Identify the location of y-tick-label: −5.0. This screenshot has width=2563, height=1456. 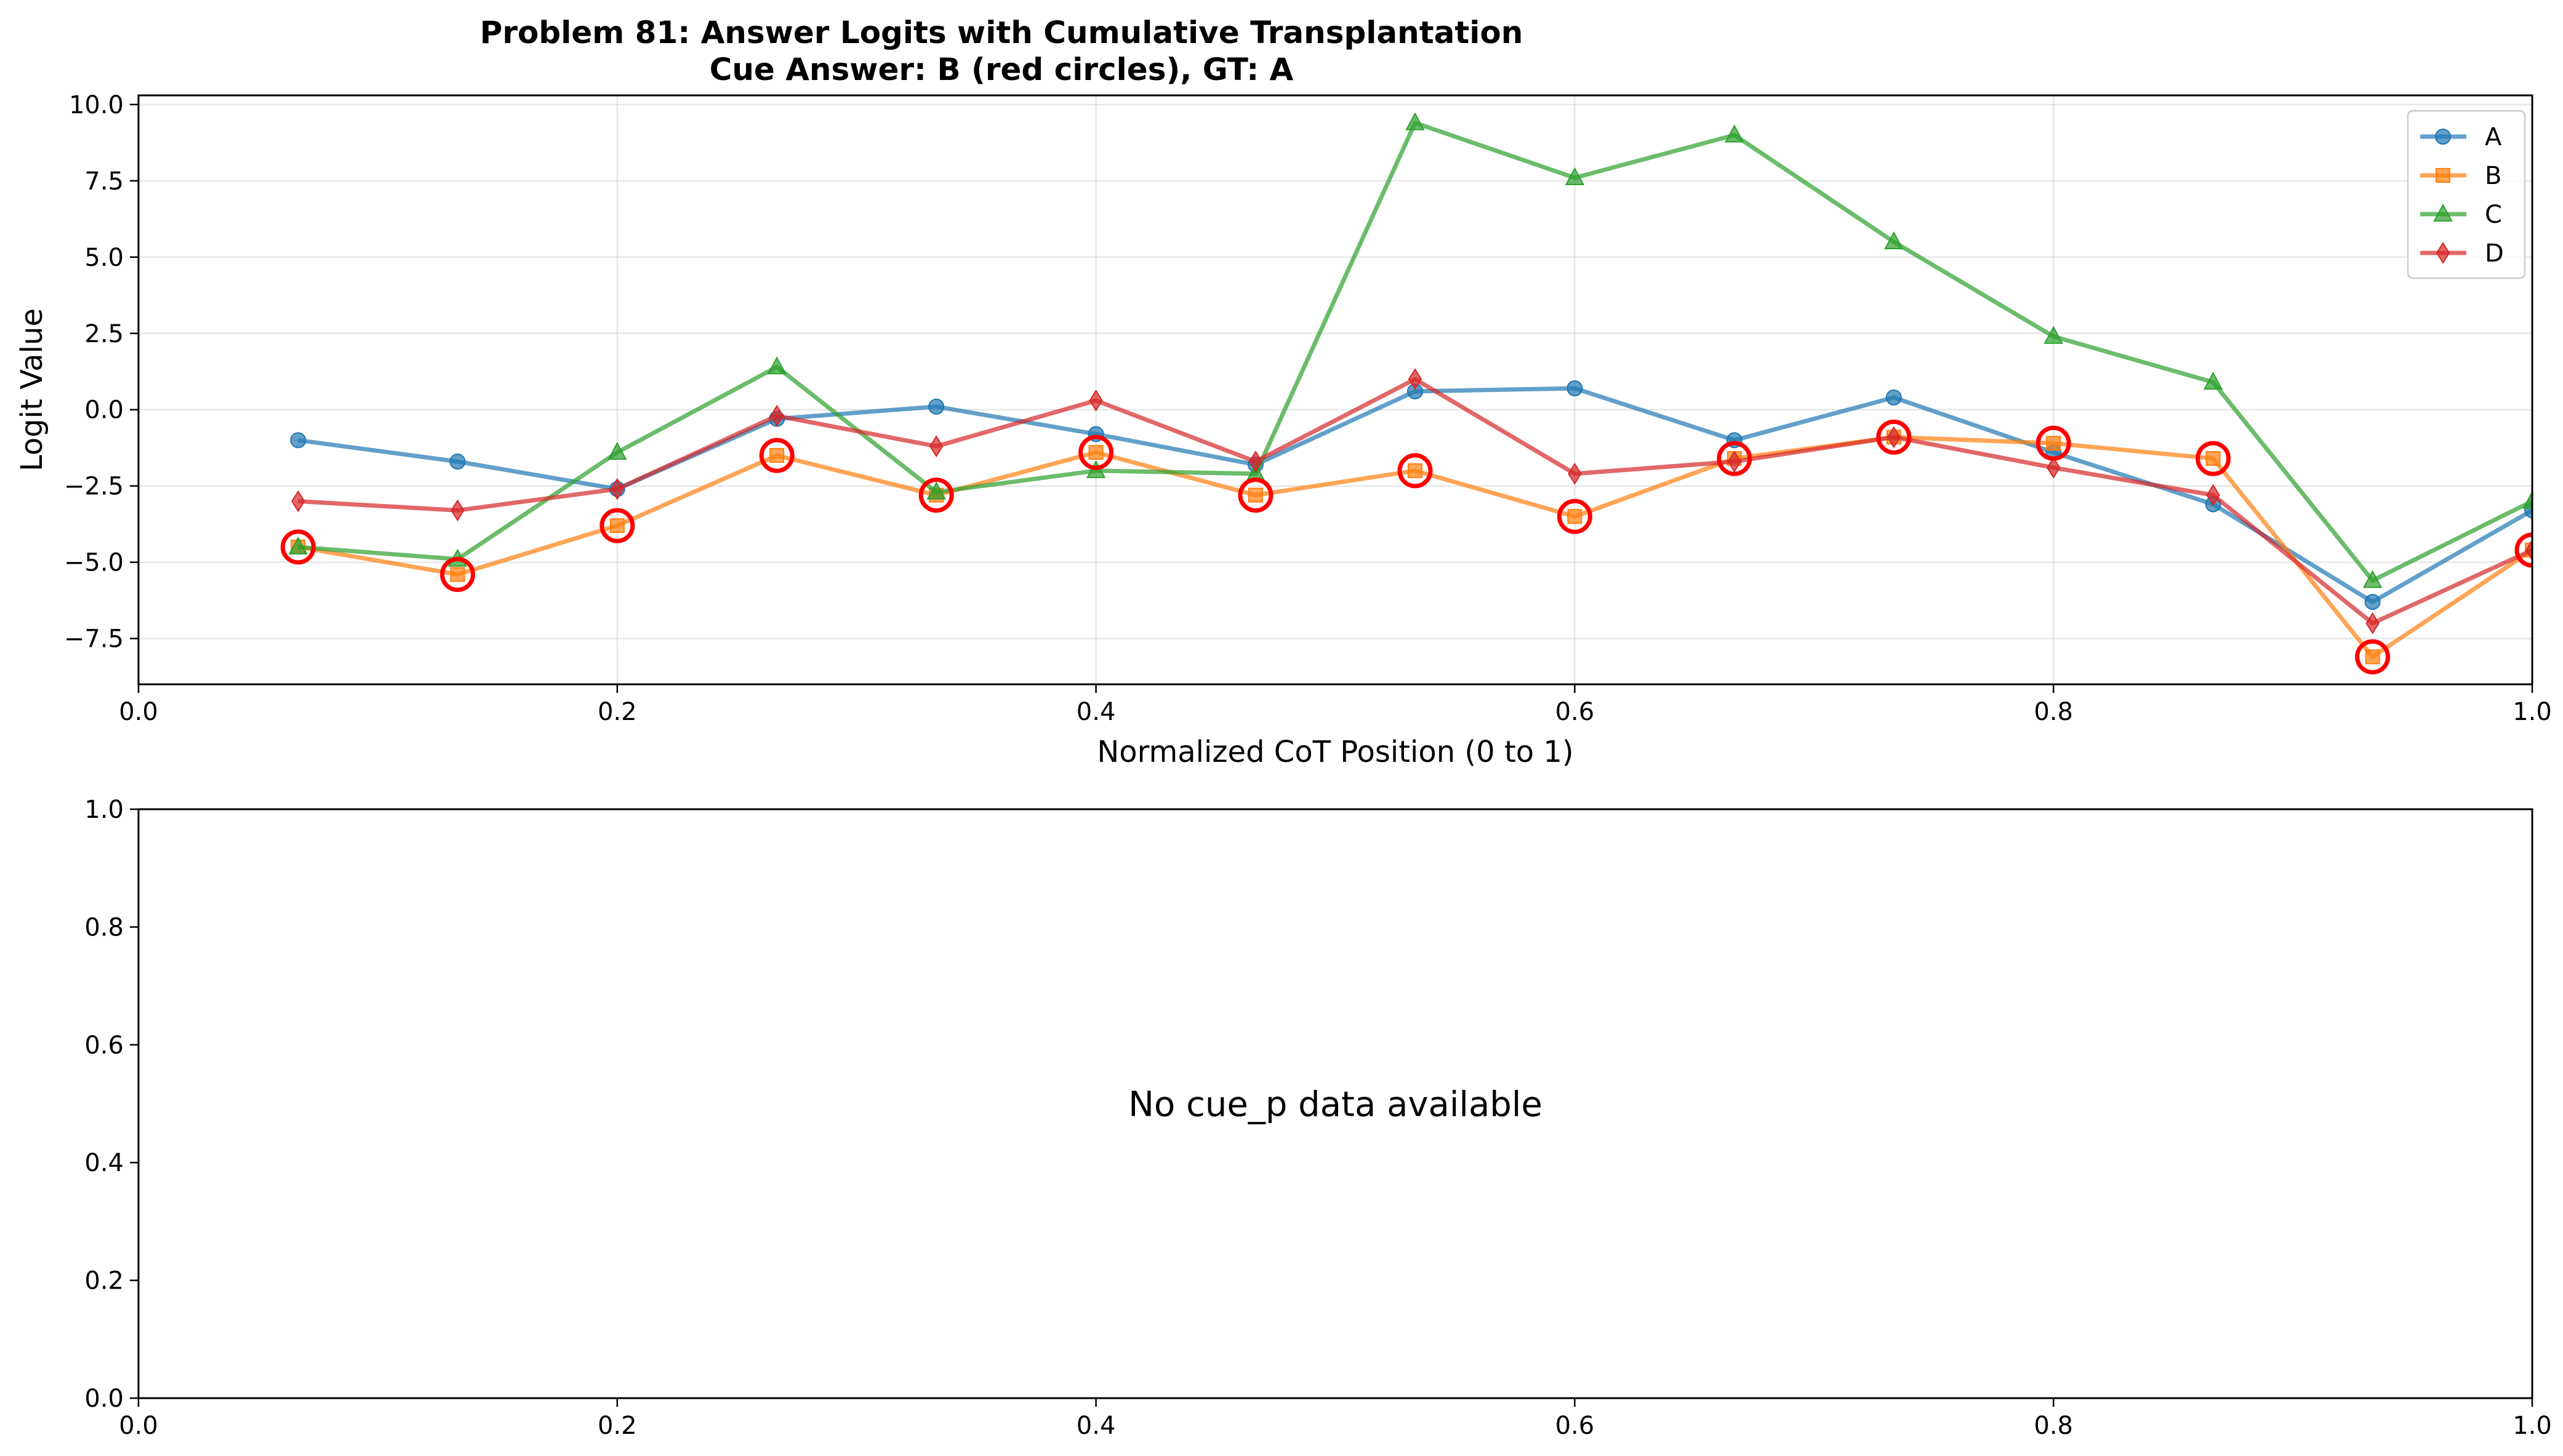
(94, 563).